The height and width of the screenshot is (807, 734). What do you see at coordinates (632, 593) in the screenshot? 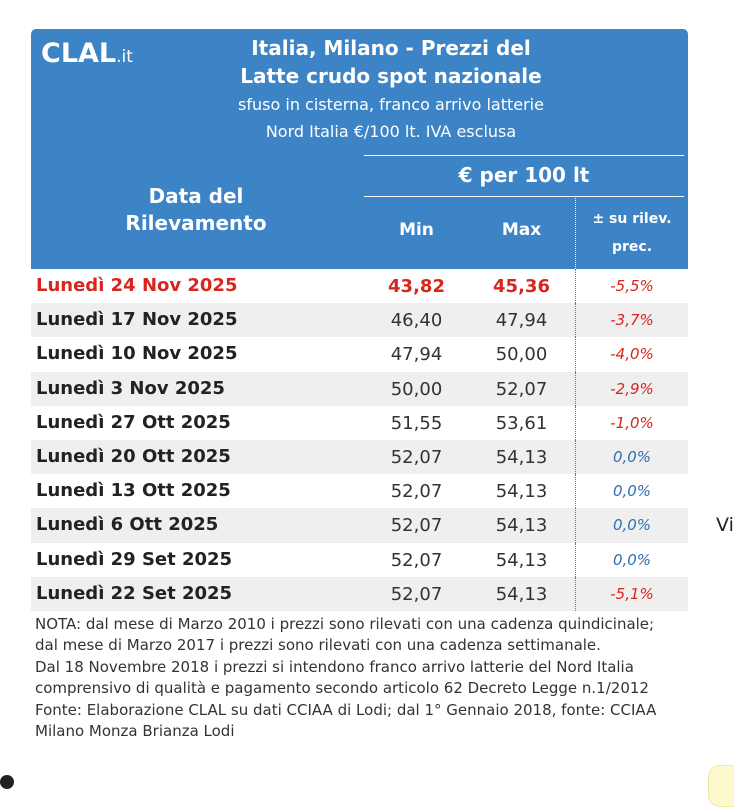
I see `row-variation: -5,1%` at bounding box center [632, 593].